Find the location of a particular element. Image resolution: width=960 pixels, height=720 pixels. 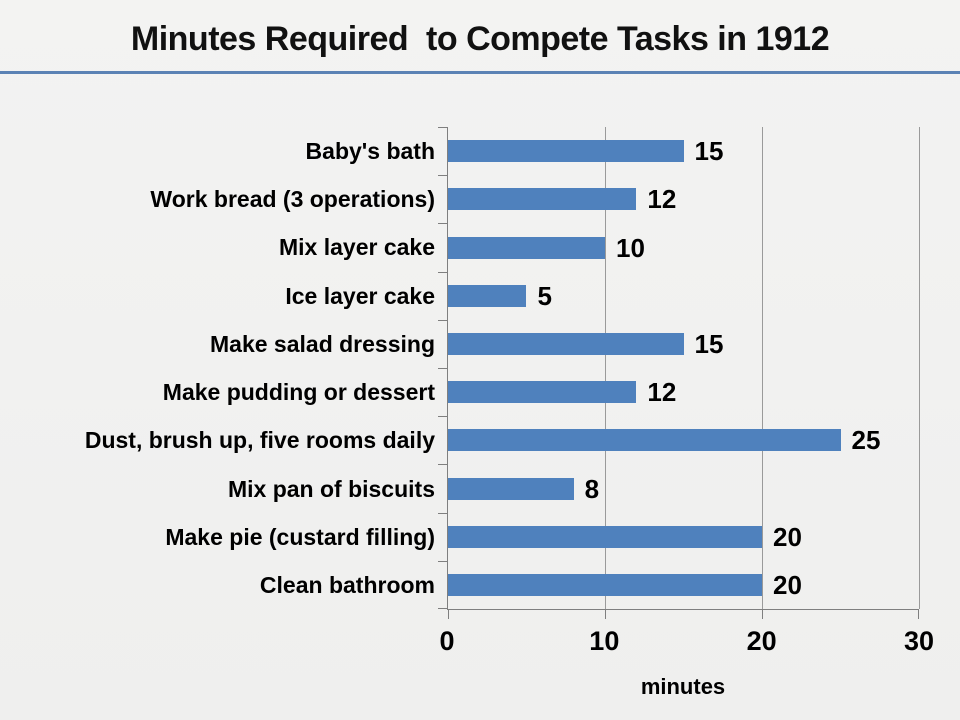

category-label: Dust, brush up, five rooms daily is located at coordinates (259, 440).